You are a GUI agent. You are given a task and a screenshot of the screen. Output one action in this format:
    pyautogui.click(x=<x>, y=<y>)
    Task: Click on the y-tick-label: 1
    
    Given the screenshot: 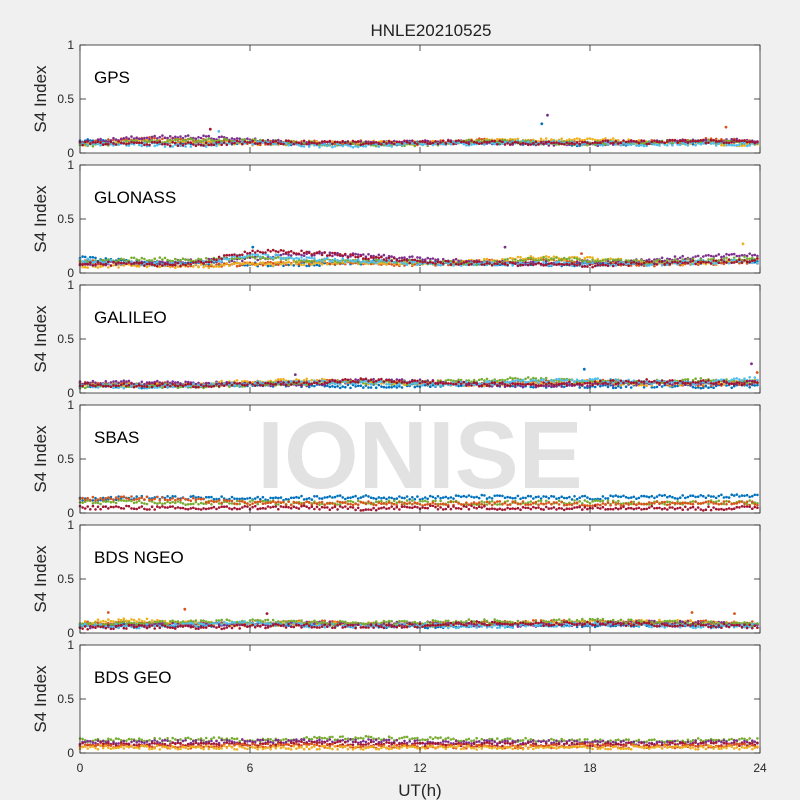 What is the action you would take?
    pyautogui.click(x=70, y=45)
    